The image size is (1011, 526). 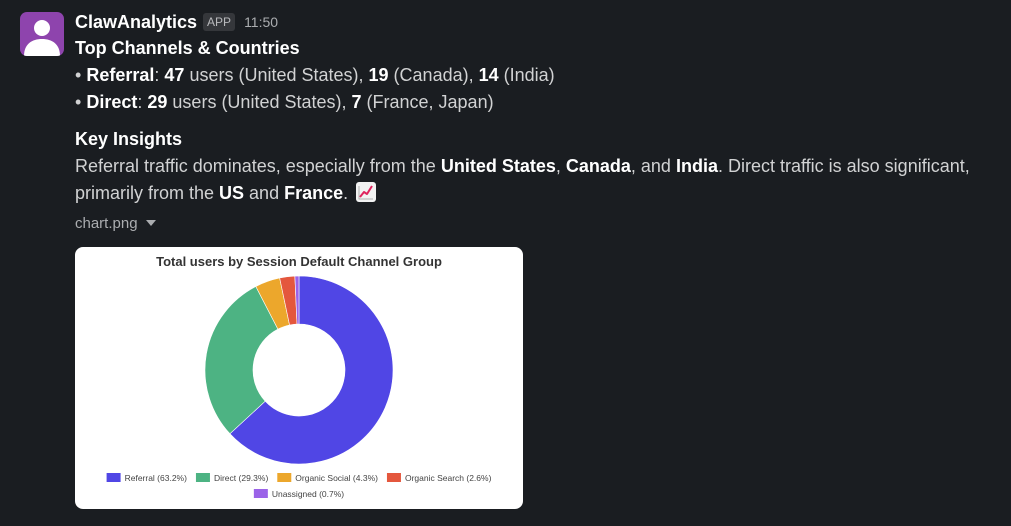 I want to click on bot-avatar, so click(x=42, y=34).